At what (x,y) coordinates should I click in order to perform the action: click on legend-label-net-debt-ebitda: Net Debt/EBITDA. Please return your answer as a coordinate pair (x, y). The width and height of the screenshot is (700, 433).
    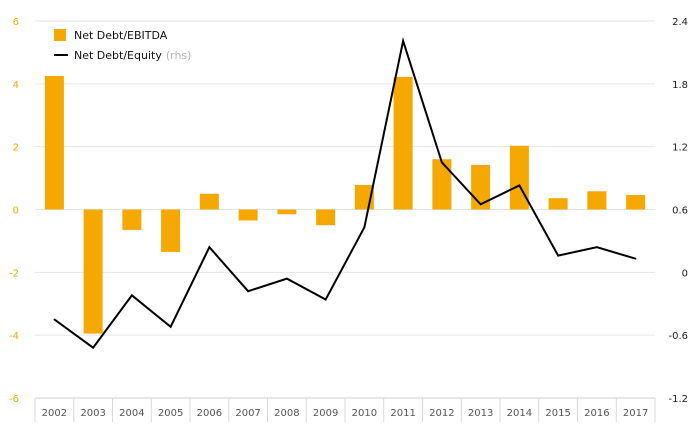
    Looking at the image, I should click on (121, 35).